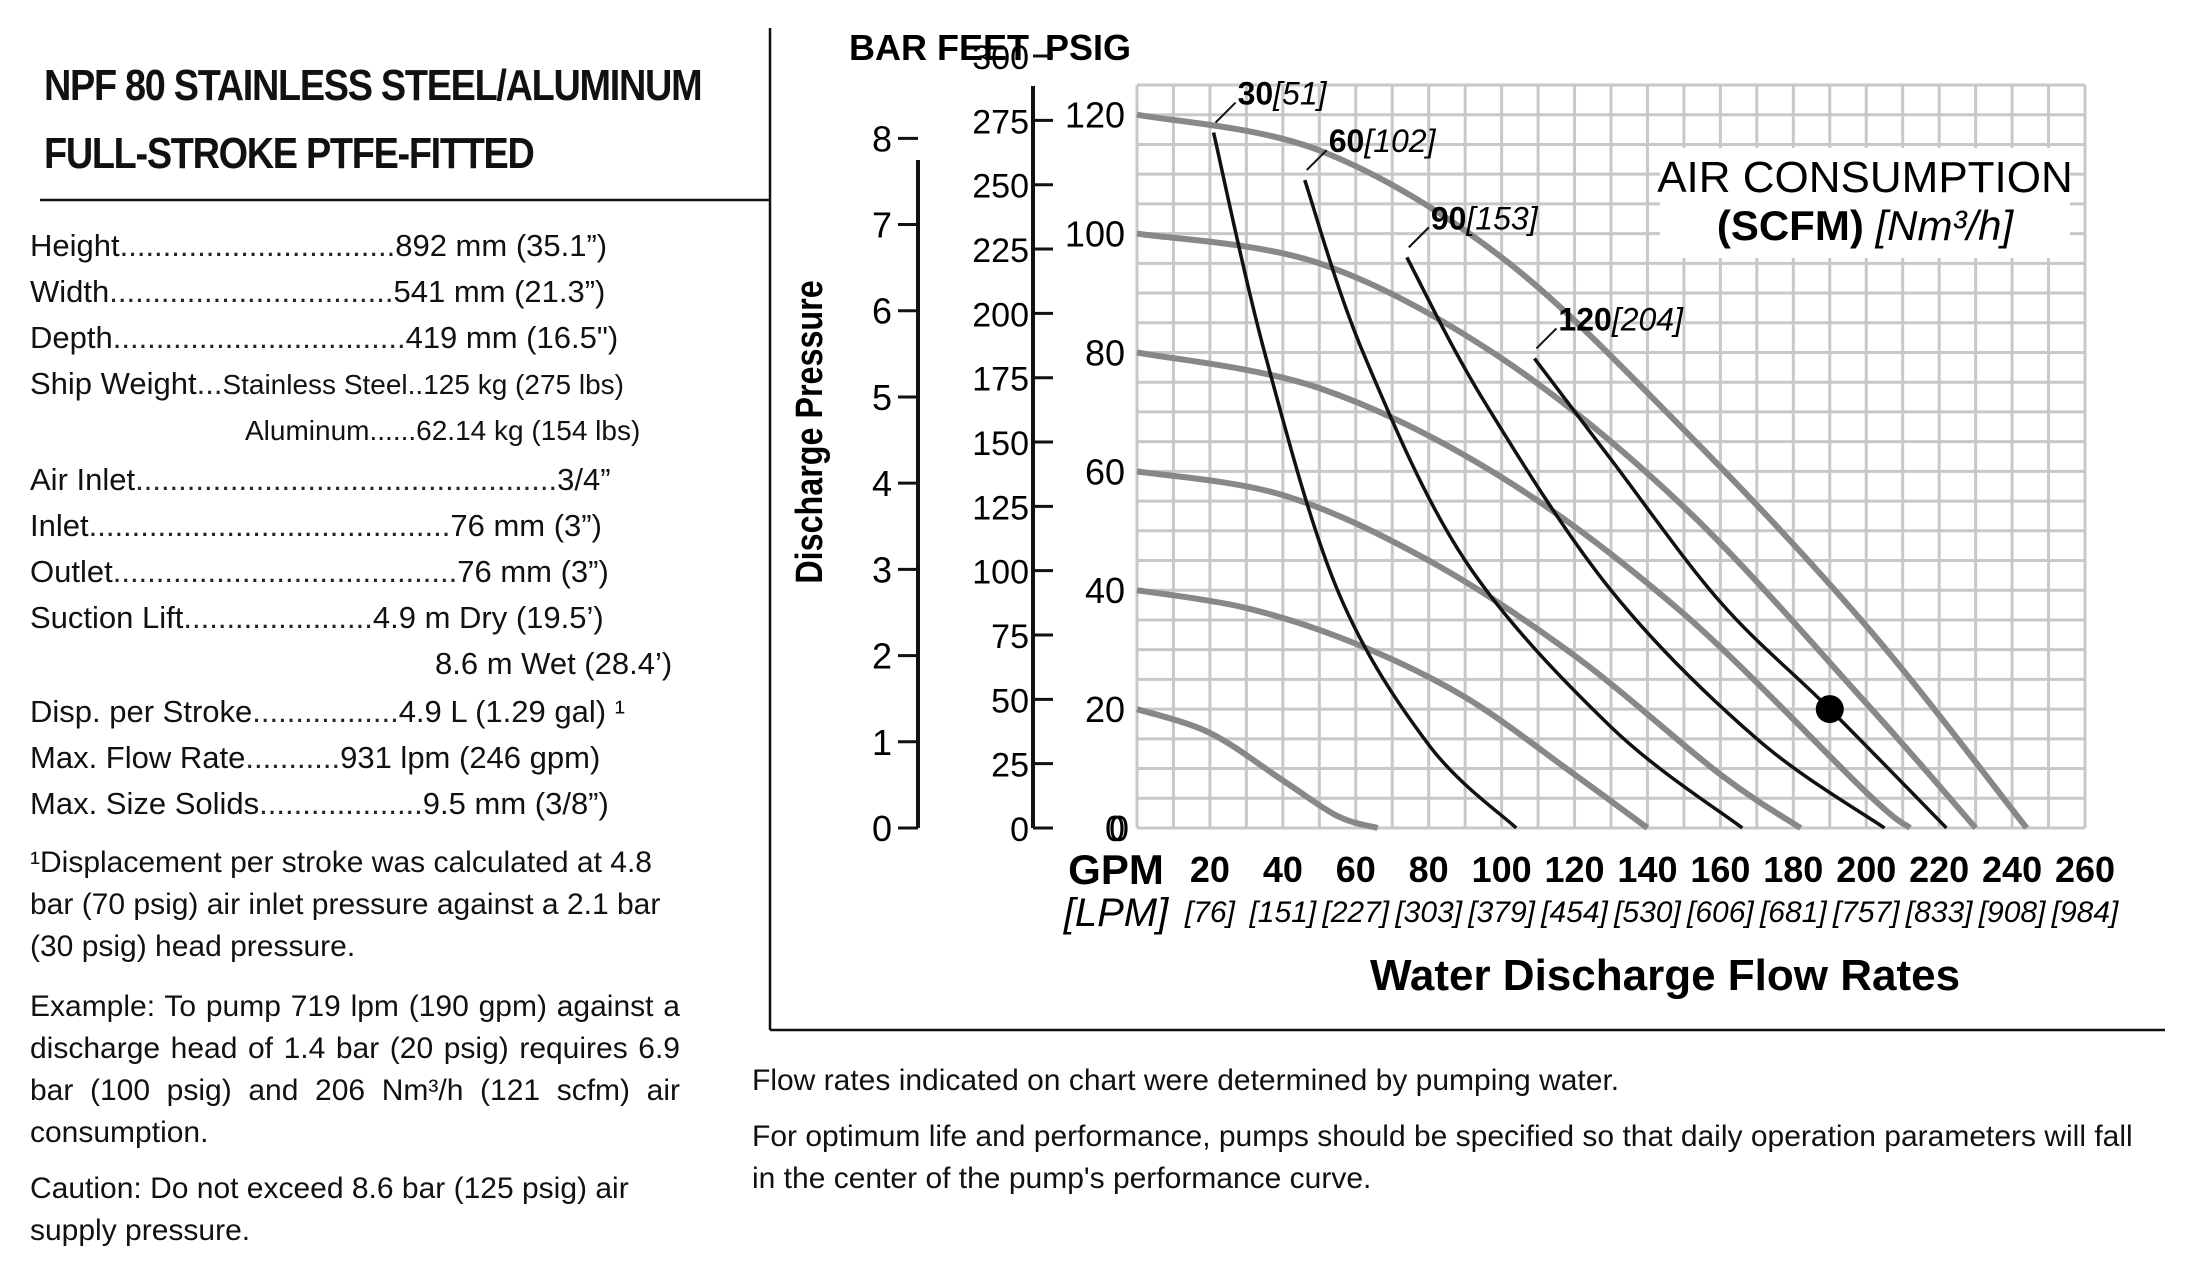 The image size is (2193, 1284). What do you see at coordinates (289, 153) in the screenshot?
I see `title-line-2: FULL-STROKE PTFE-FITTED` at bounding box center [289, 153].